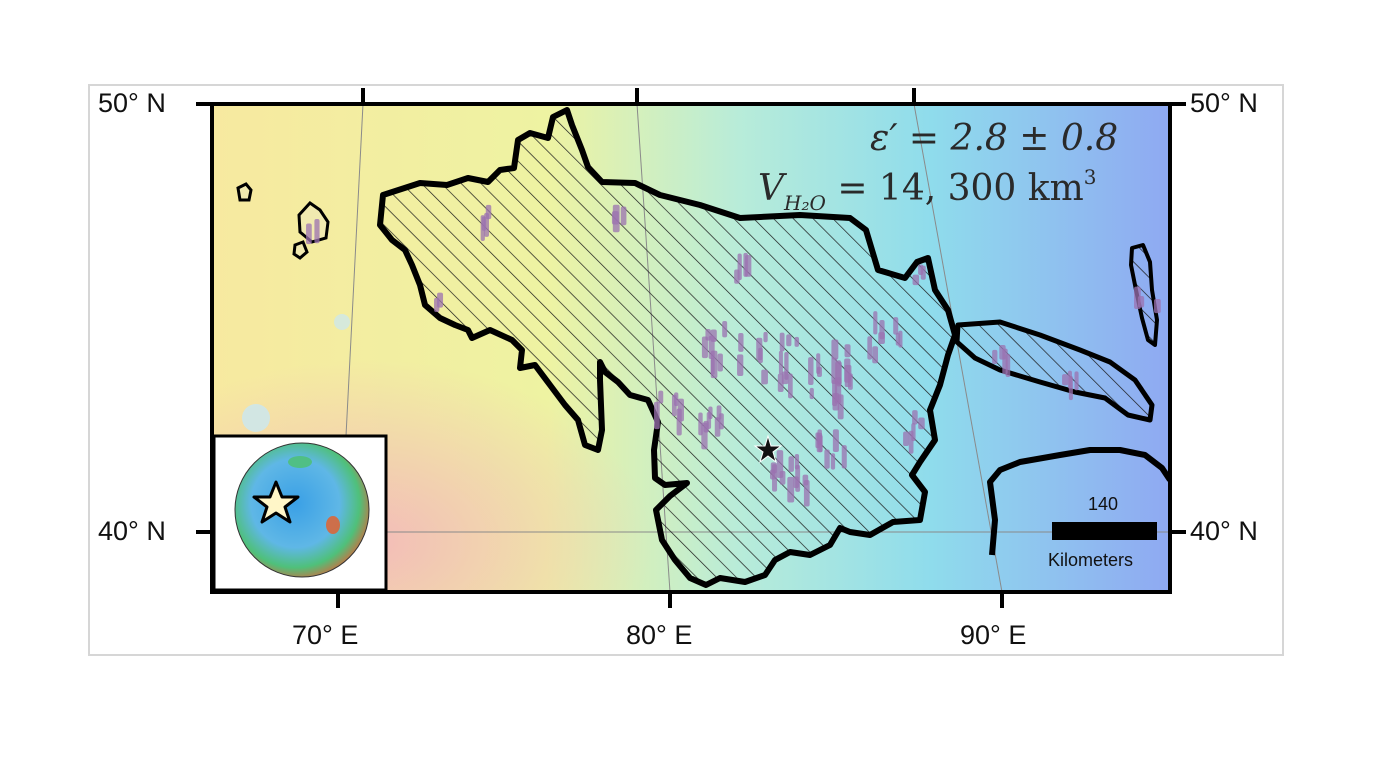 The image size is (1380, 775). What do you see at coordinates (1103, 504) in the screenshot?
I see `scale-bar-value: 140` at bounding box center [1103, 504].